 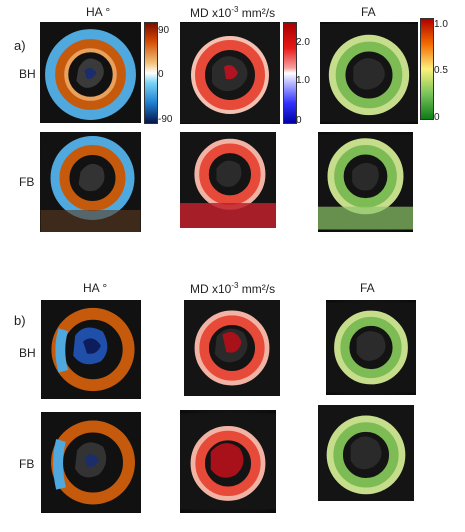 What do you see at coordinates (232, 348) in the screenshot?
I see `image-b-bh-md` at bounding box center [232, 348].